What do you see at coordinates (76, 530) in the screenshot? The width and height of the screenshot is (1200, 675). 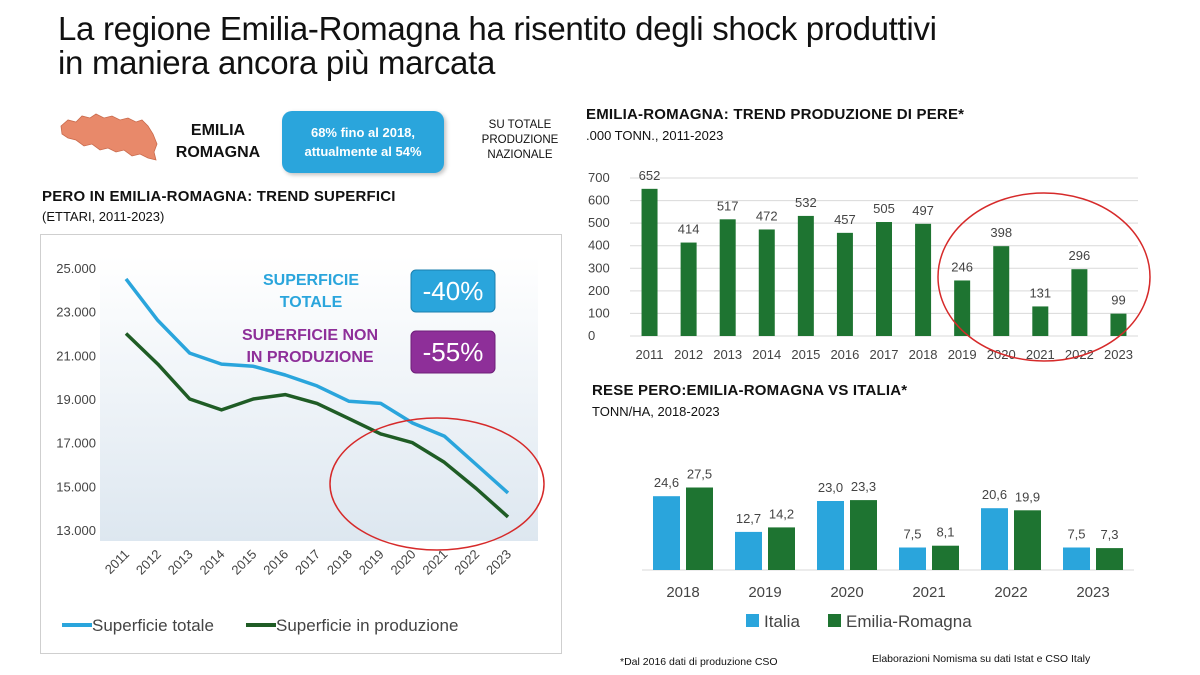 I see `y-tick-label: 13.000` at bounding box center [76, 530].